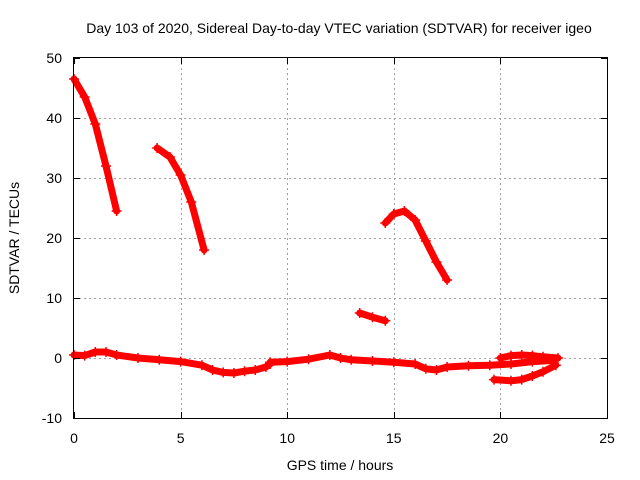  What do you see at coordinates (52, 418) in the screenshot?
I see `y-tick-label: -10` at bounding box center [52, 418].